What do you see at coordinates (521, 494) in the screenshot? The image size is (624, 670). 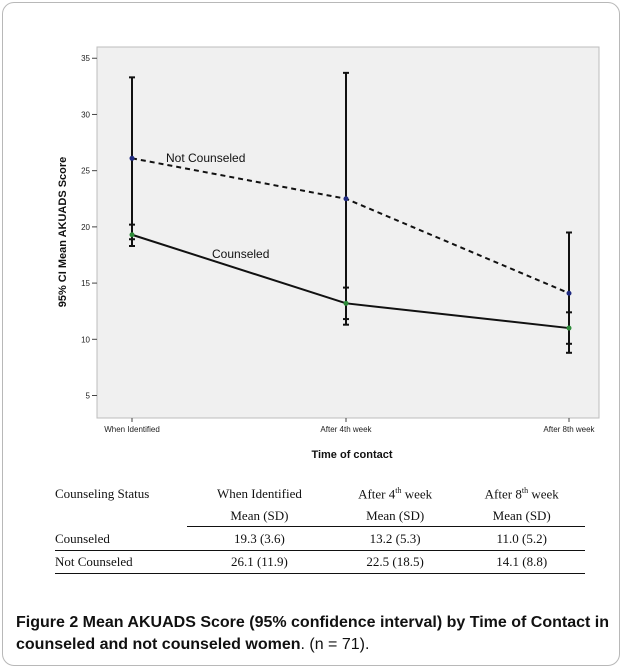 I see `header-after-8th-week: After 8th week` at bounding box center [521, 494].